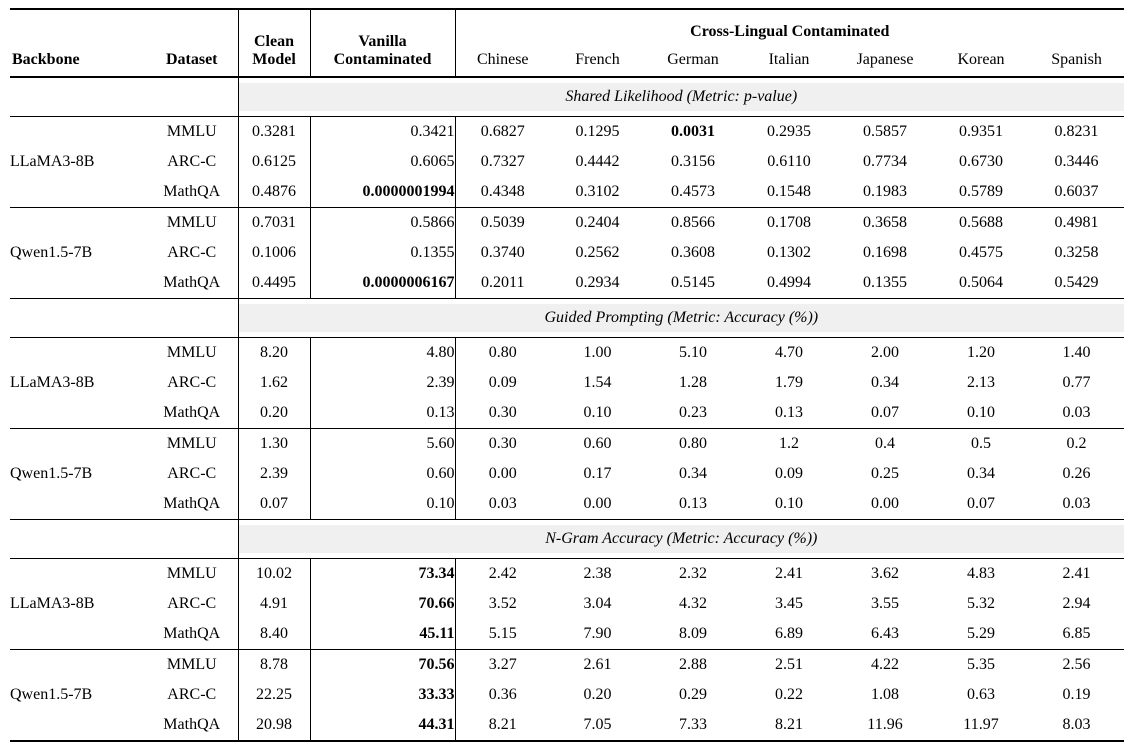 This screenshot has width=1133, height=753. I want to click on cell-spanish: 0.4981, so click(1076, 222).